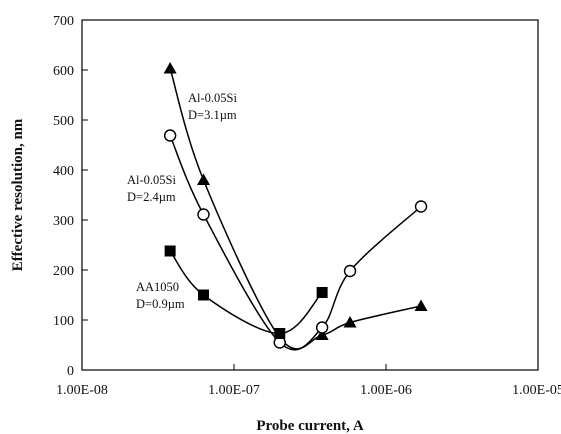  Describe the element at coordinates (157, 287) in the screenshot. I see `annotation-line-1: AA1050` at that location.